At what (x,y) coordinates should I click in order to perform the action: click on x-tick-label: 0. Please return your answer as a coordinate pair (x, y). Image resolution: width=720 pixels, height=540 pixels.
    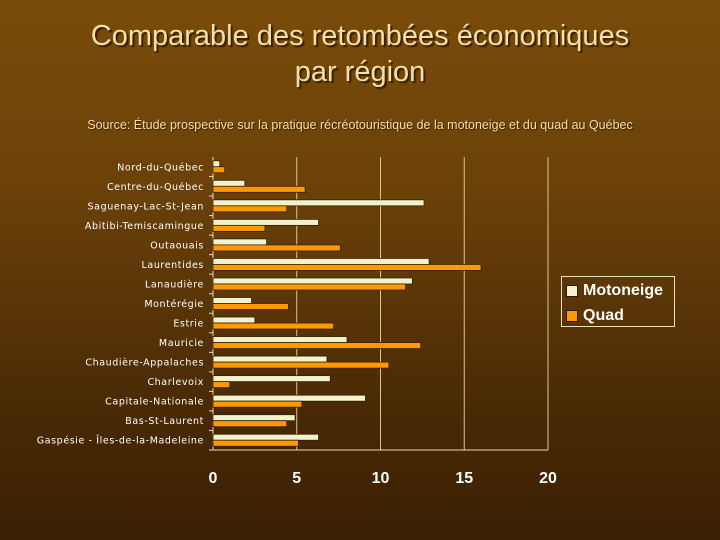
    Looking at the image, I should click on (213, 478).